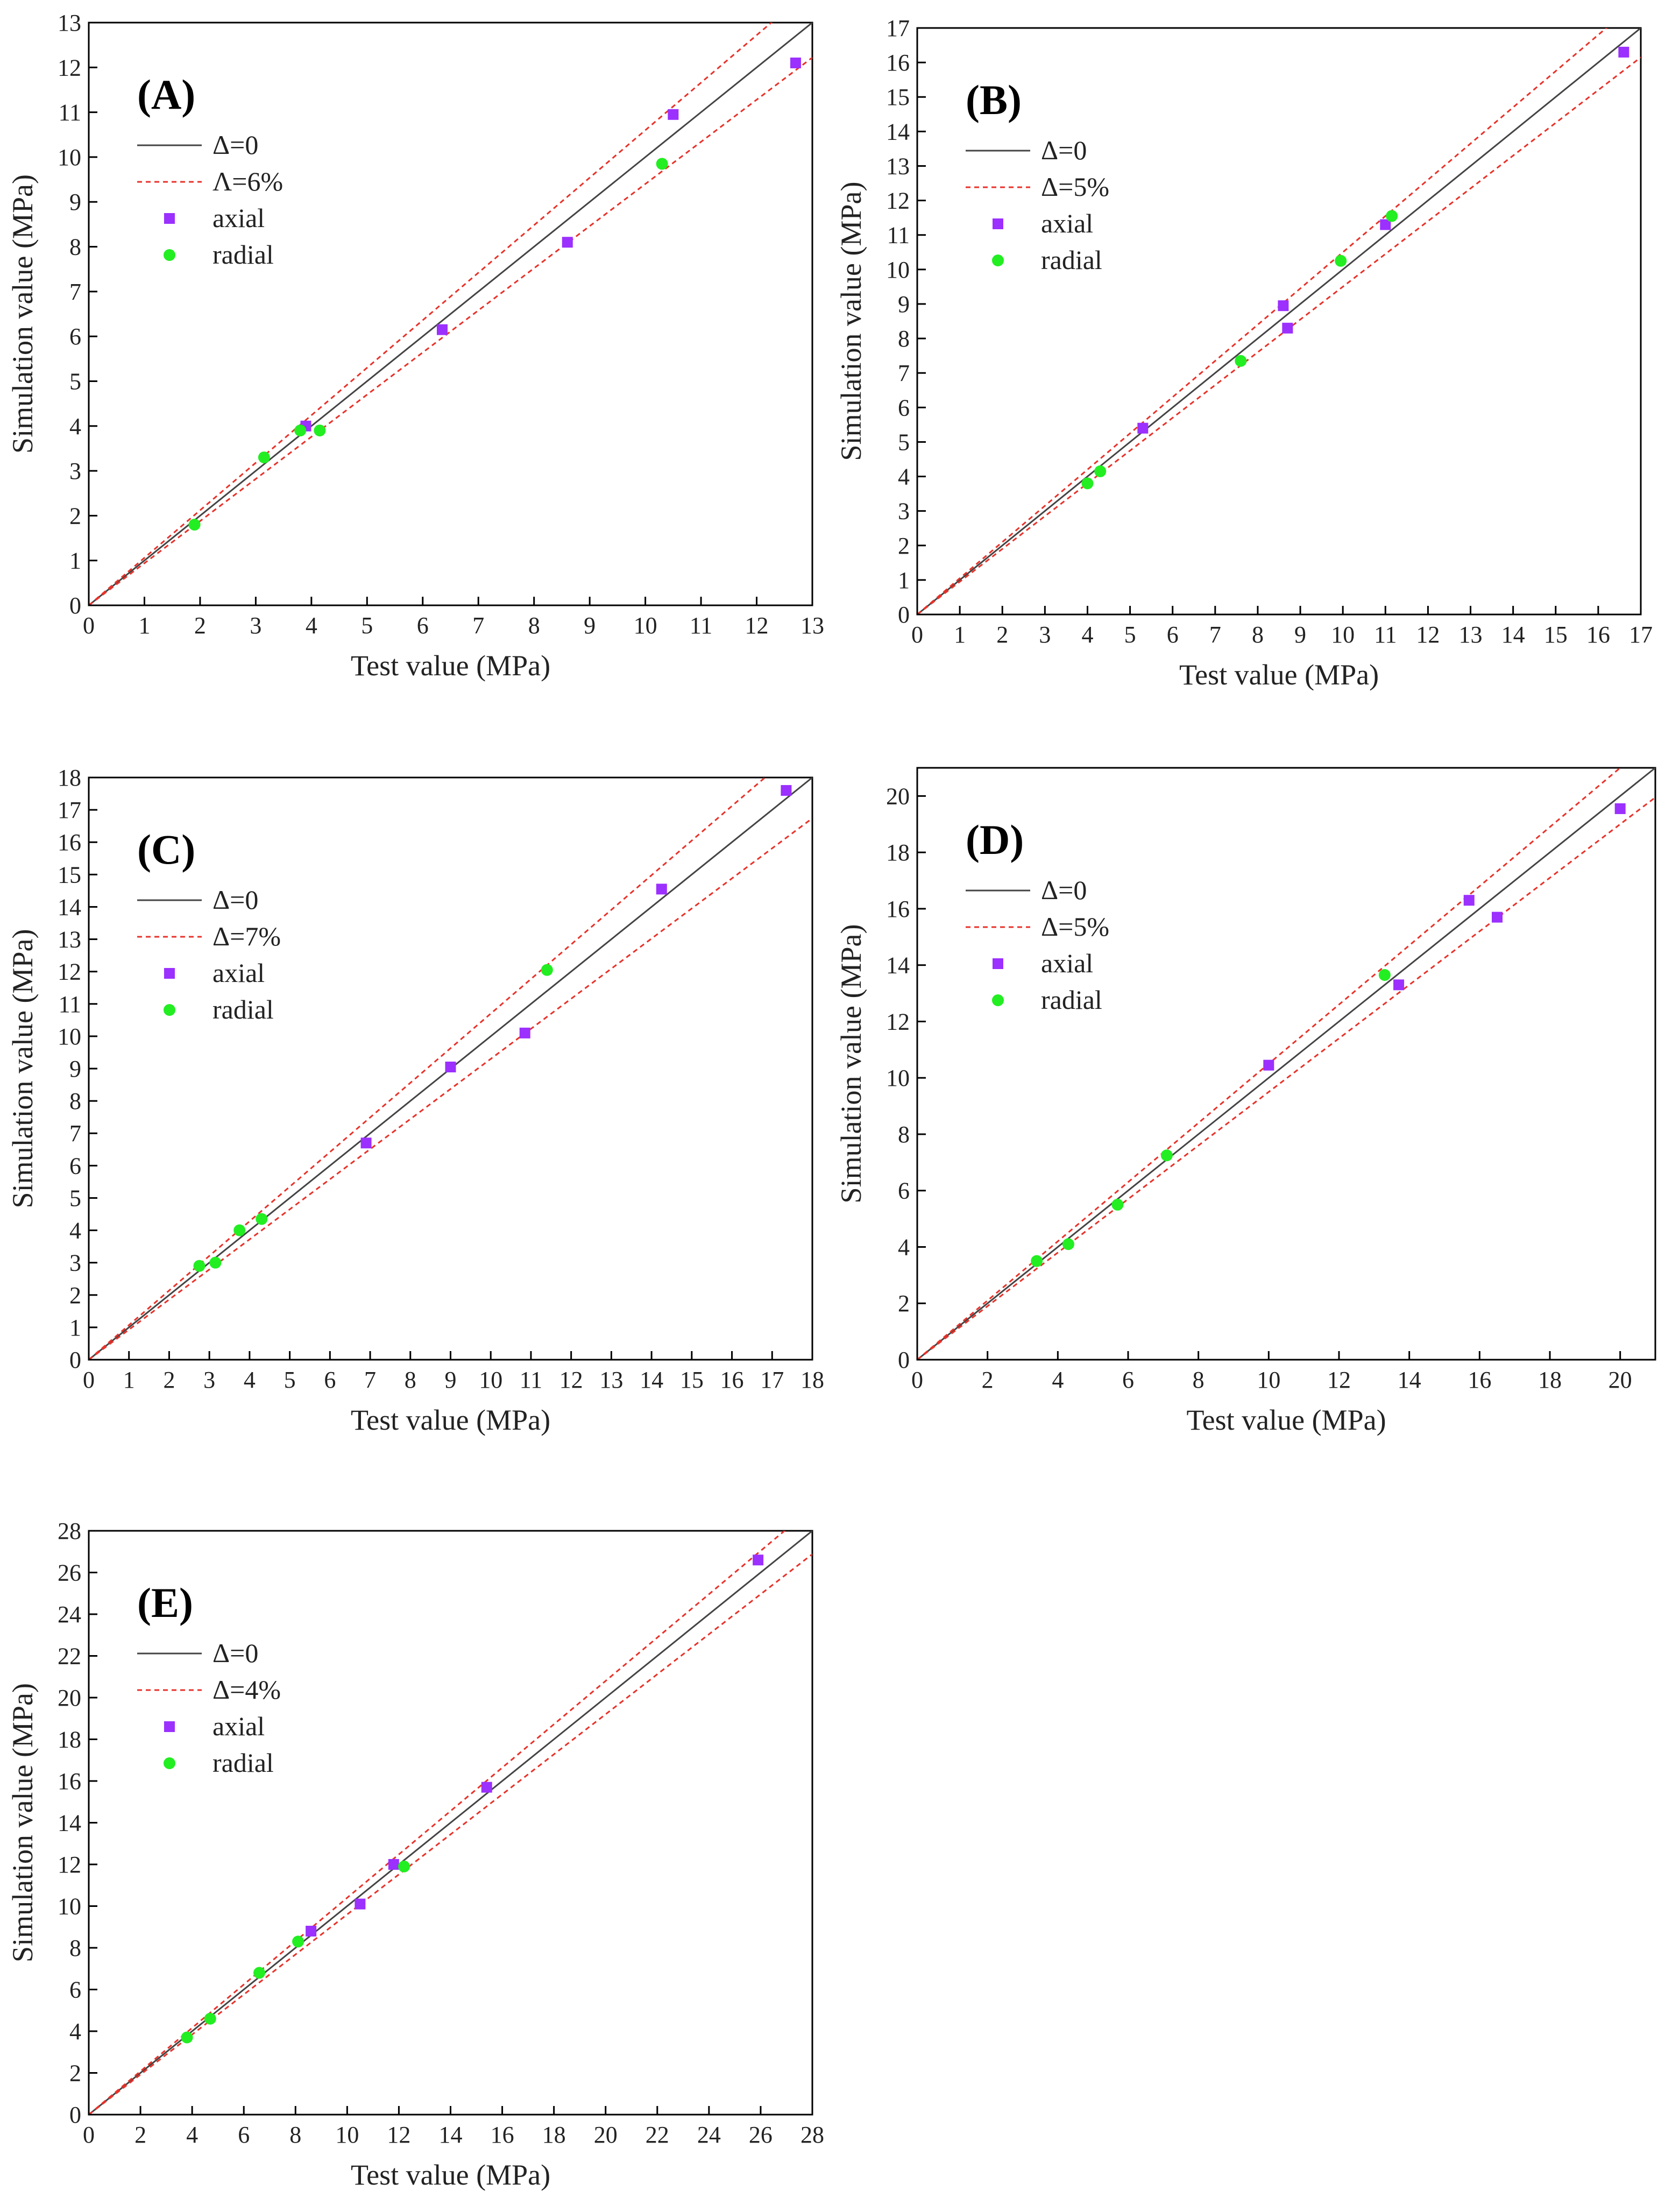 The image size is (1665, 2212). I want to click on panel-label: (C), so click(166, 849).